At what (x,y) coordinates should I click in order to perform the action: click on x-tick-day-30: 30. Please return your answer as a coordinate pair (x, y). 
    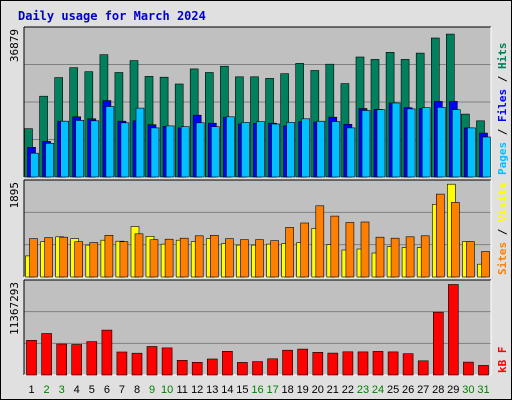
    Looking at the image, I should click on (468, 390).